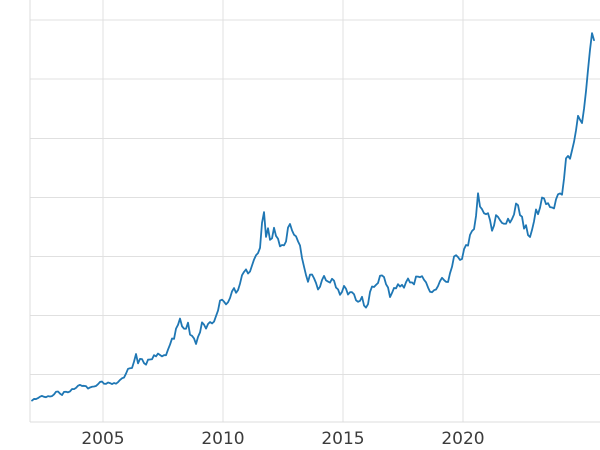  I want to click on x-tick-label: 2015, so click(342, 439).